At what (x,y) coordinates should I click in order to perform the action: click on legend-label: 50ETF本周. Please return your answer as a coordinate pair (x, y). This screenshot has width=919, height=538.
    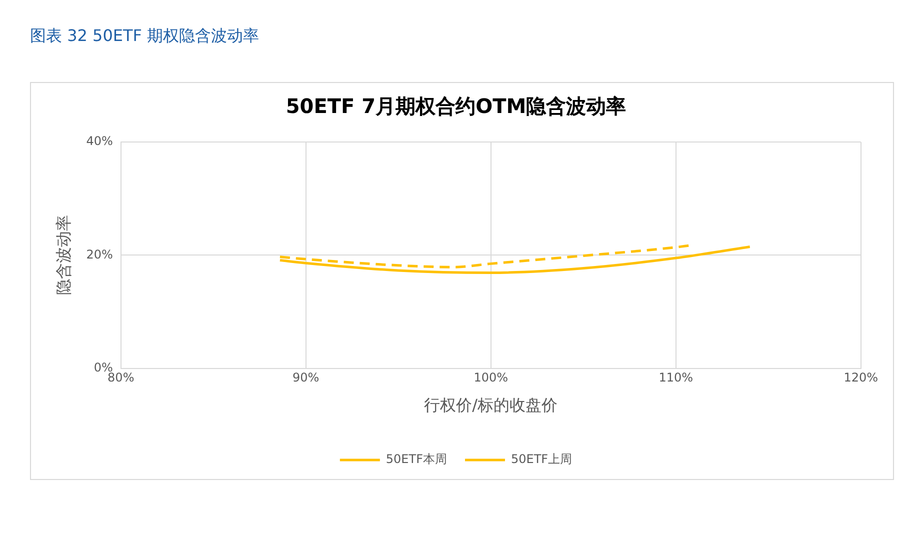
    Looking at the image, I should click on (417, 459).